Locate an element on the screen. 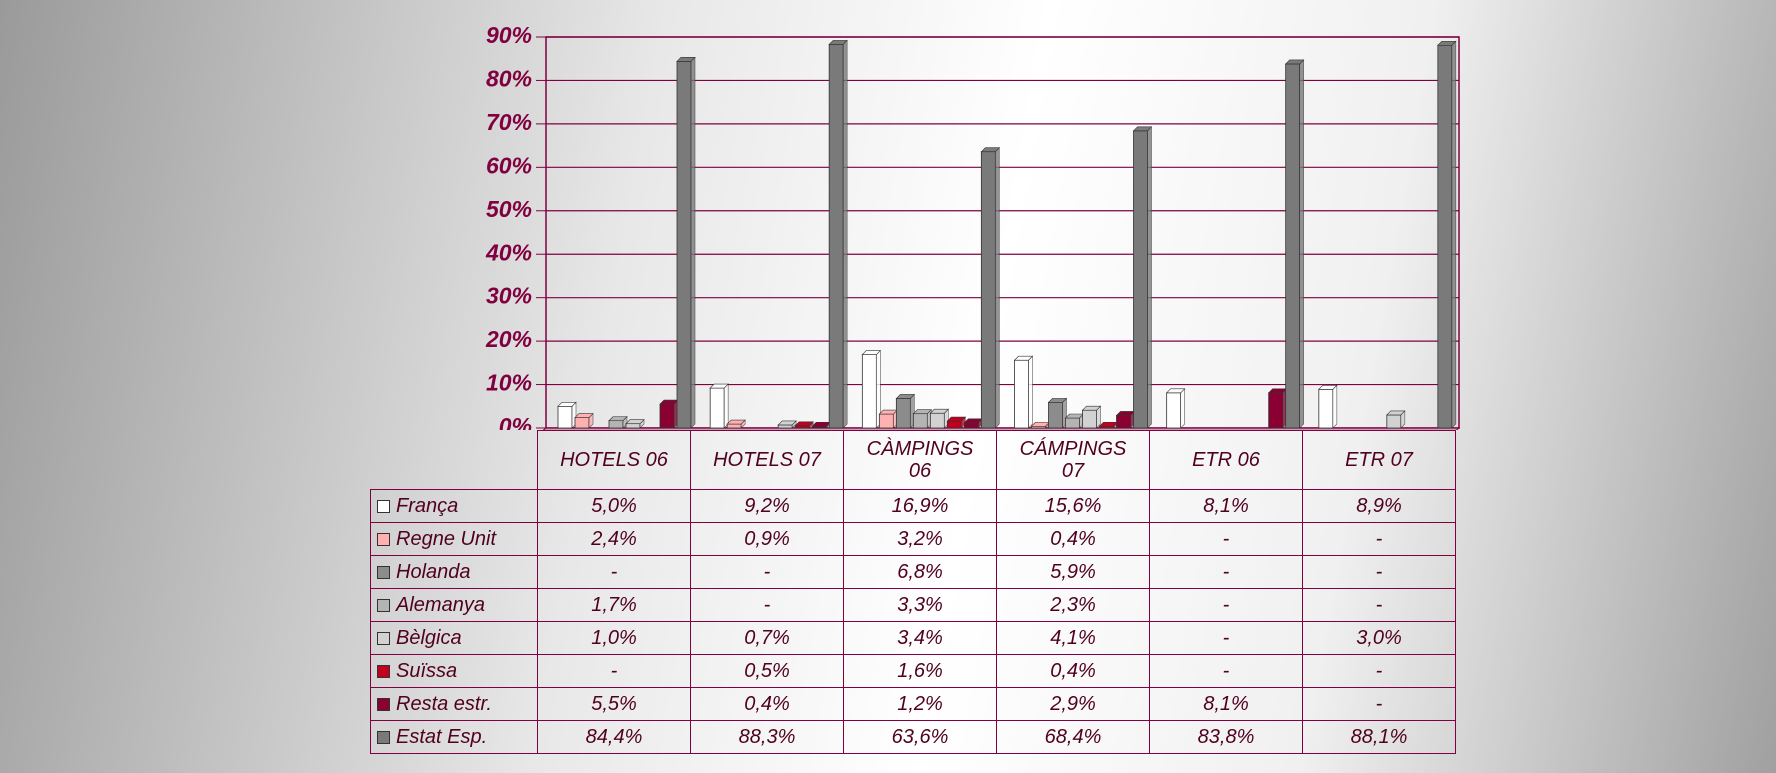  corner is located at coordinates (454, 460).